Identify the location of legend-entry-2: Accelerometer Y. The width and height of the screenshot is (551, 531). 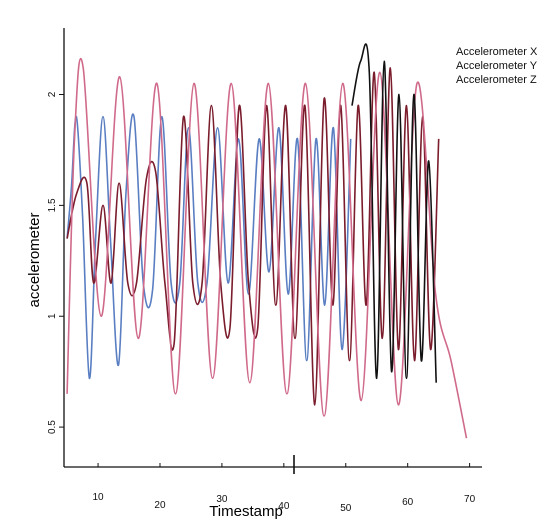
(497, 66).